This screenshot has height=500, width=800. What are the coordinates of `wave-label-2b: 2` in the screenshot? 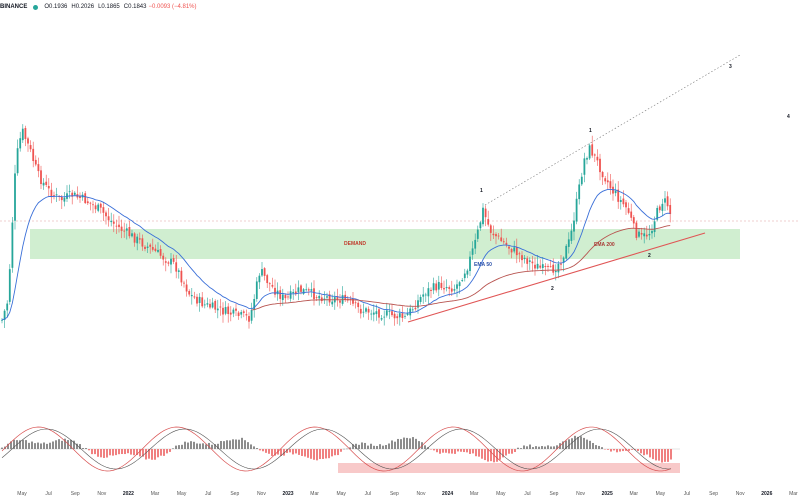 It's located at (649, 256).